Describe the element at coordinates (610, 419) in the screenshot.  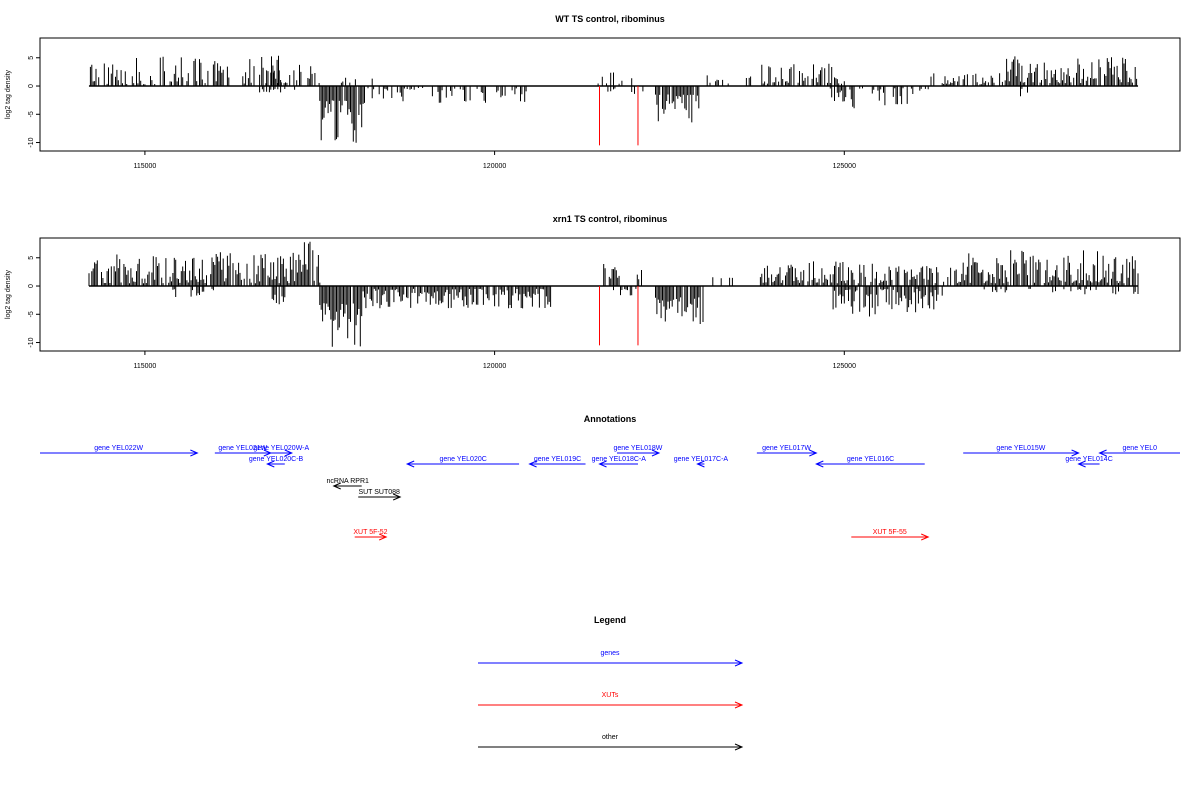
I see `annotations-title: Annotations` at that location.